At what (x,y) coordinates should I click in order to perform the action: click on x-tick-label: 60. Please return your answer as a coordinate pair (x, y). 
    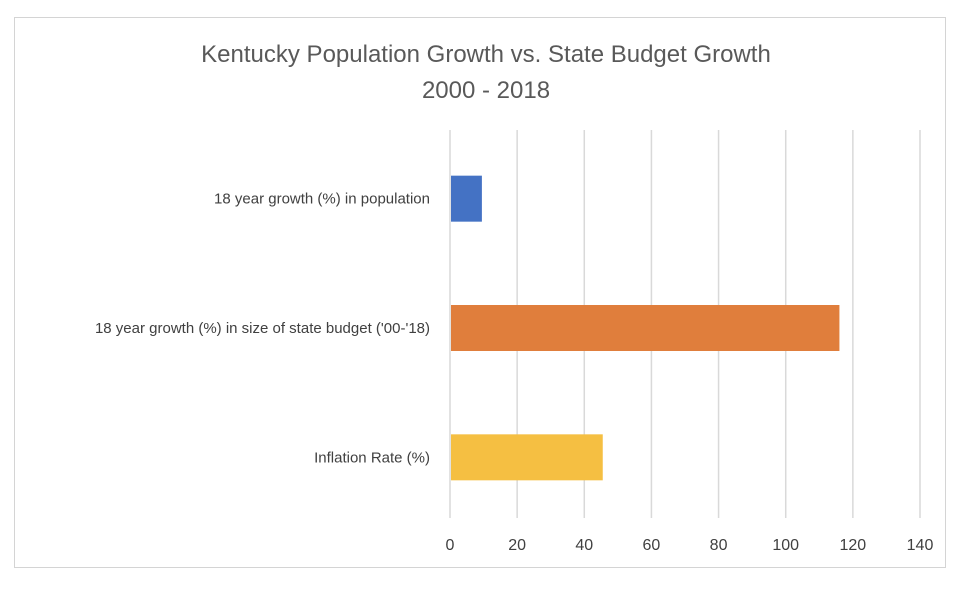
    Looking at the image, I should click on (652, 545).